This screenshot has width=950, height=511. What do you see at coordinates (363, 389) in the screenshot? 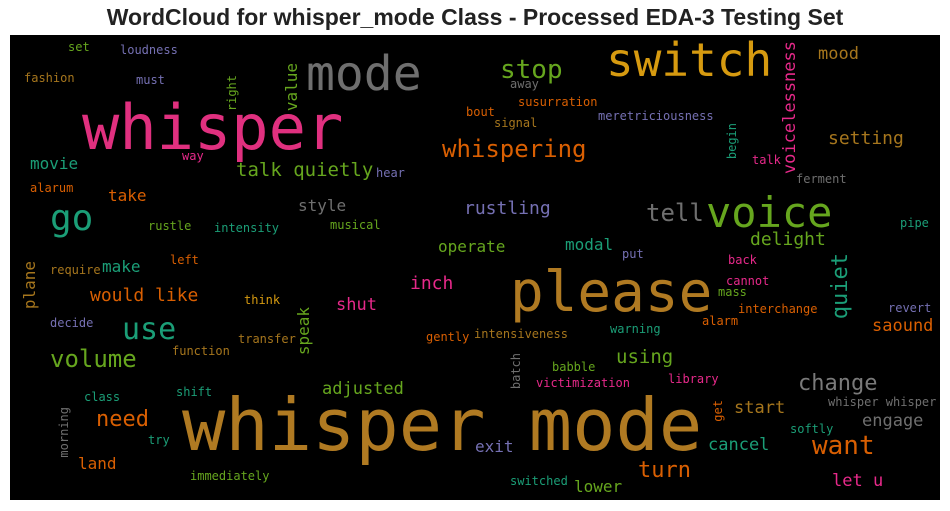
I see `word-adjusted: adjusted` at bounding box center [363, 389].